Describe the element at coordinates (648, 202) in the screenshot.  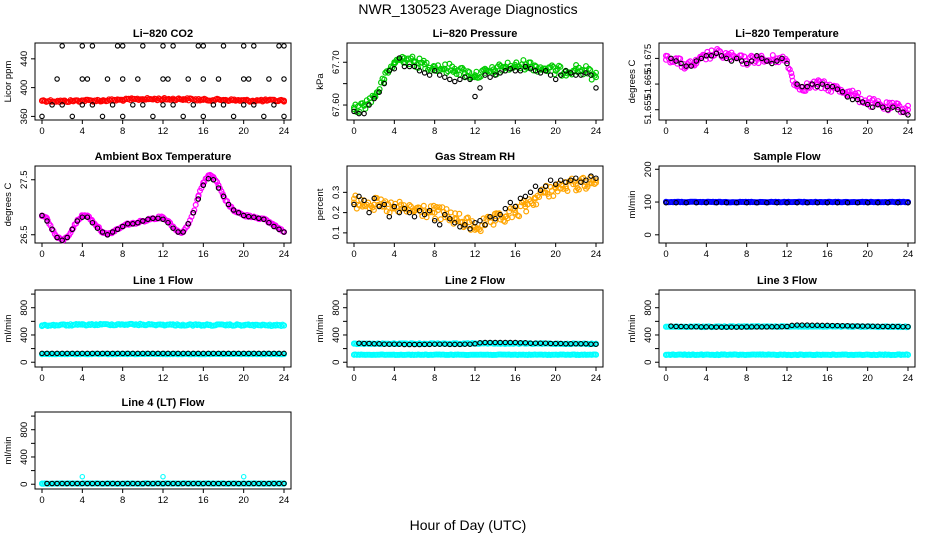
I see `y-tick-label: 100` at that location.